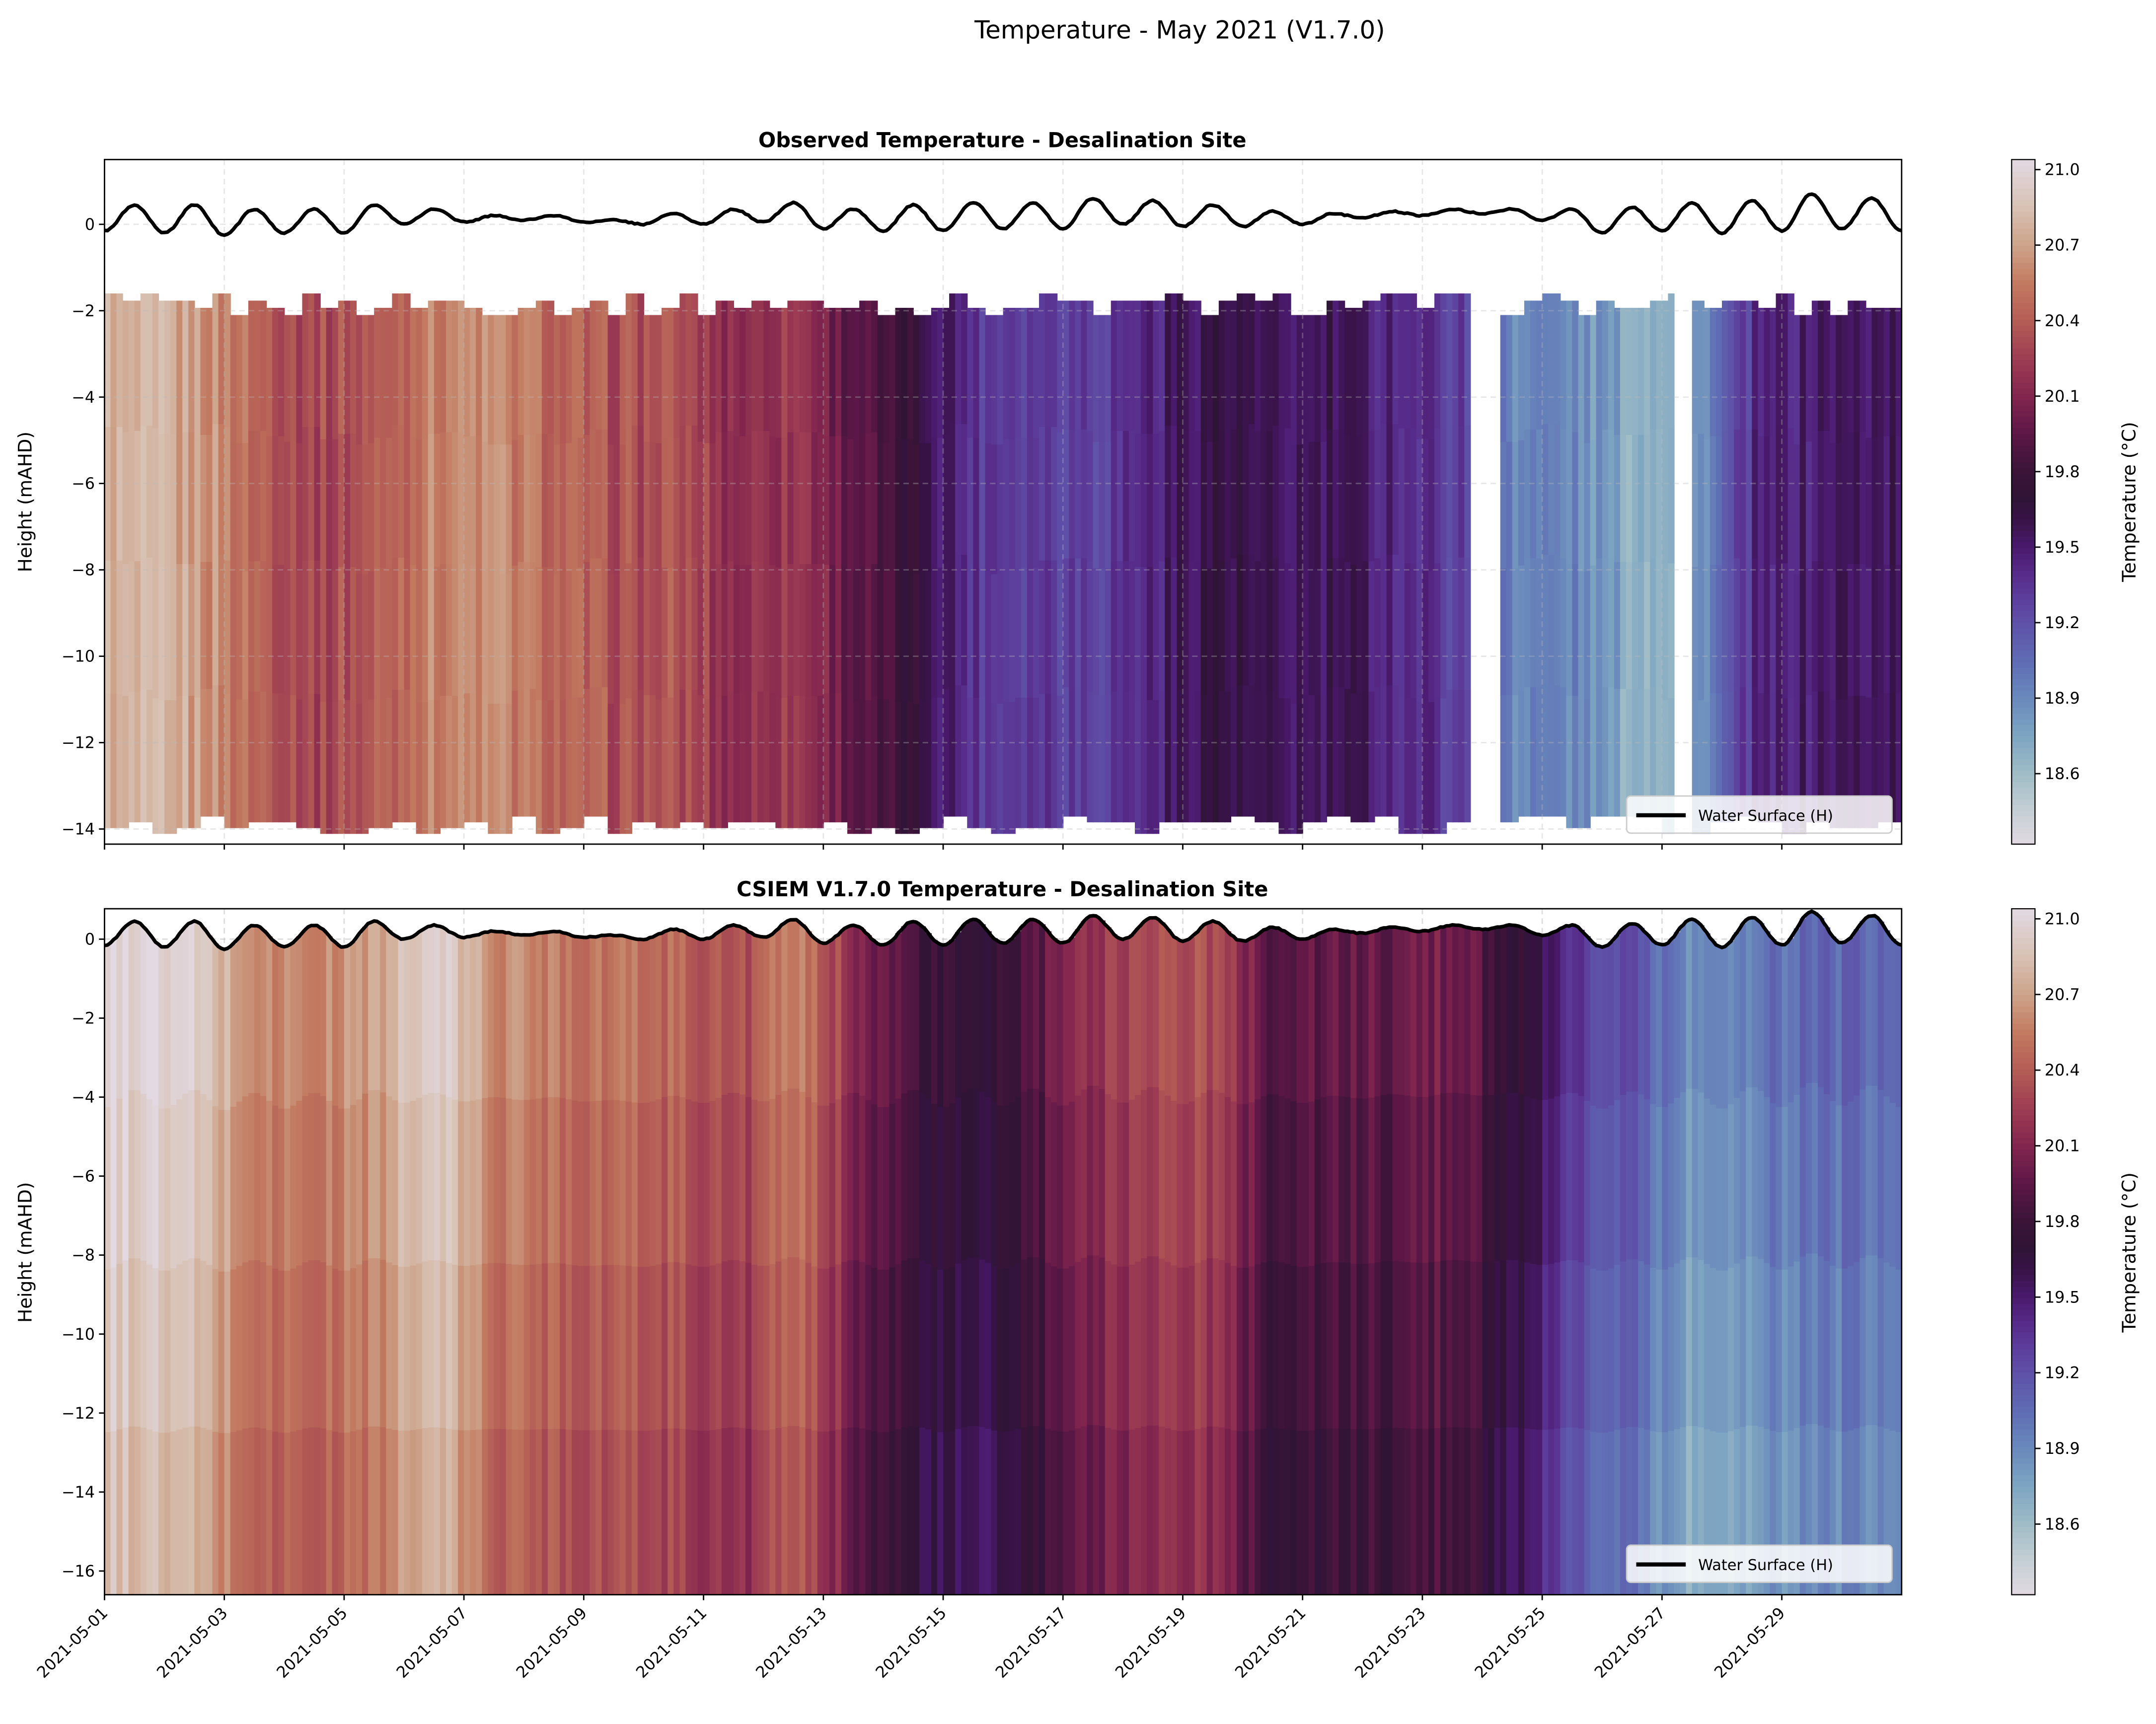 The width and height of the screenshot is (2156, 1724). I want to click on colorbar-tick-label: 20.1, so click(2062, 1146).